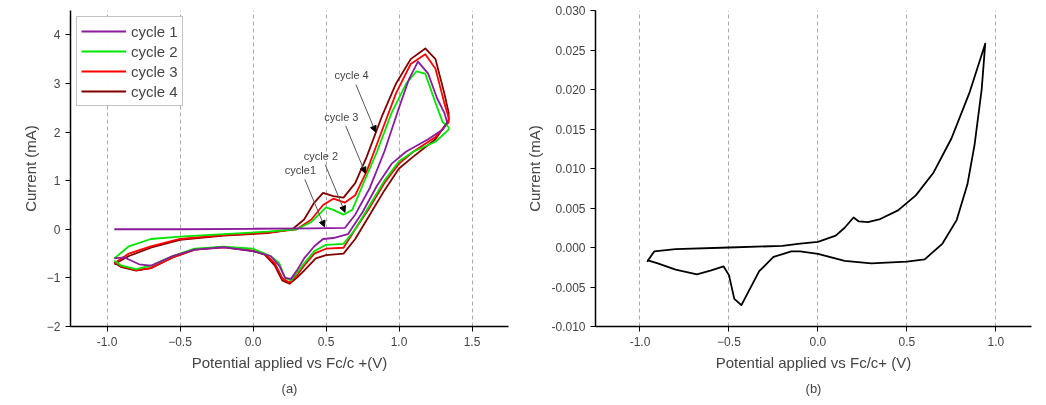 Image resolution: width=1046 pixels, height=405 pixels. I want to click on annotation: cycle 3, so click(341, 116).